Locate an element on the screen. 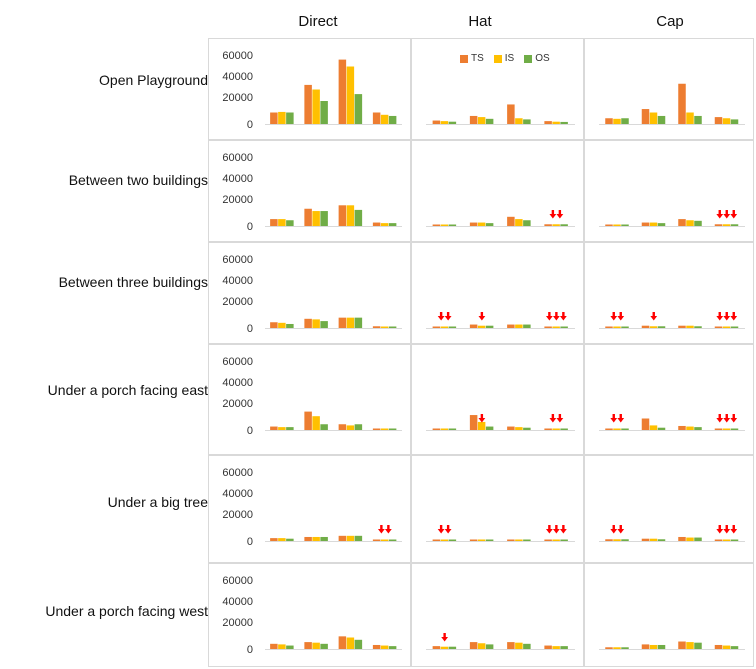 This screenshot has height=669, width=756. legend-label-ts: TS is located at coordinates (477, 58).